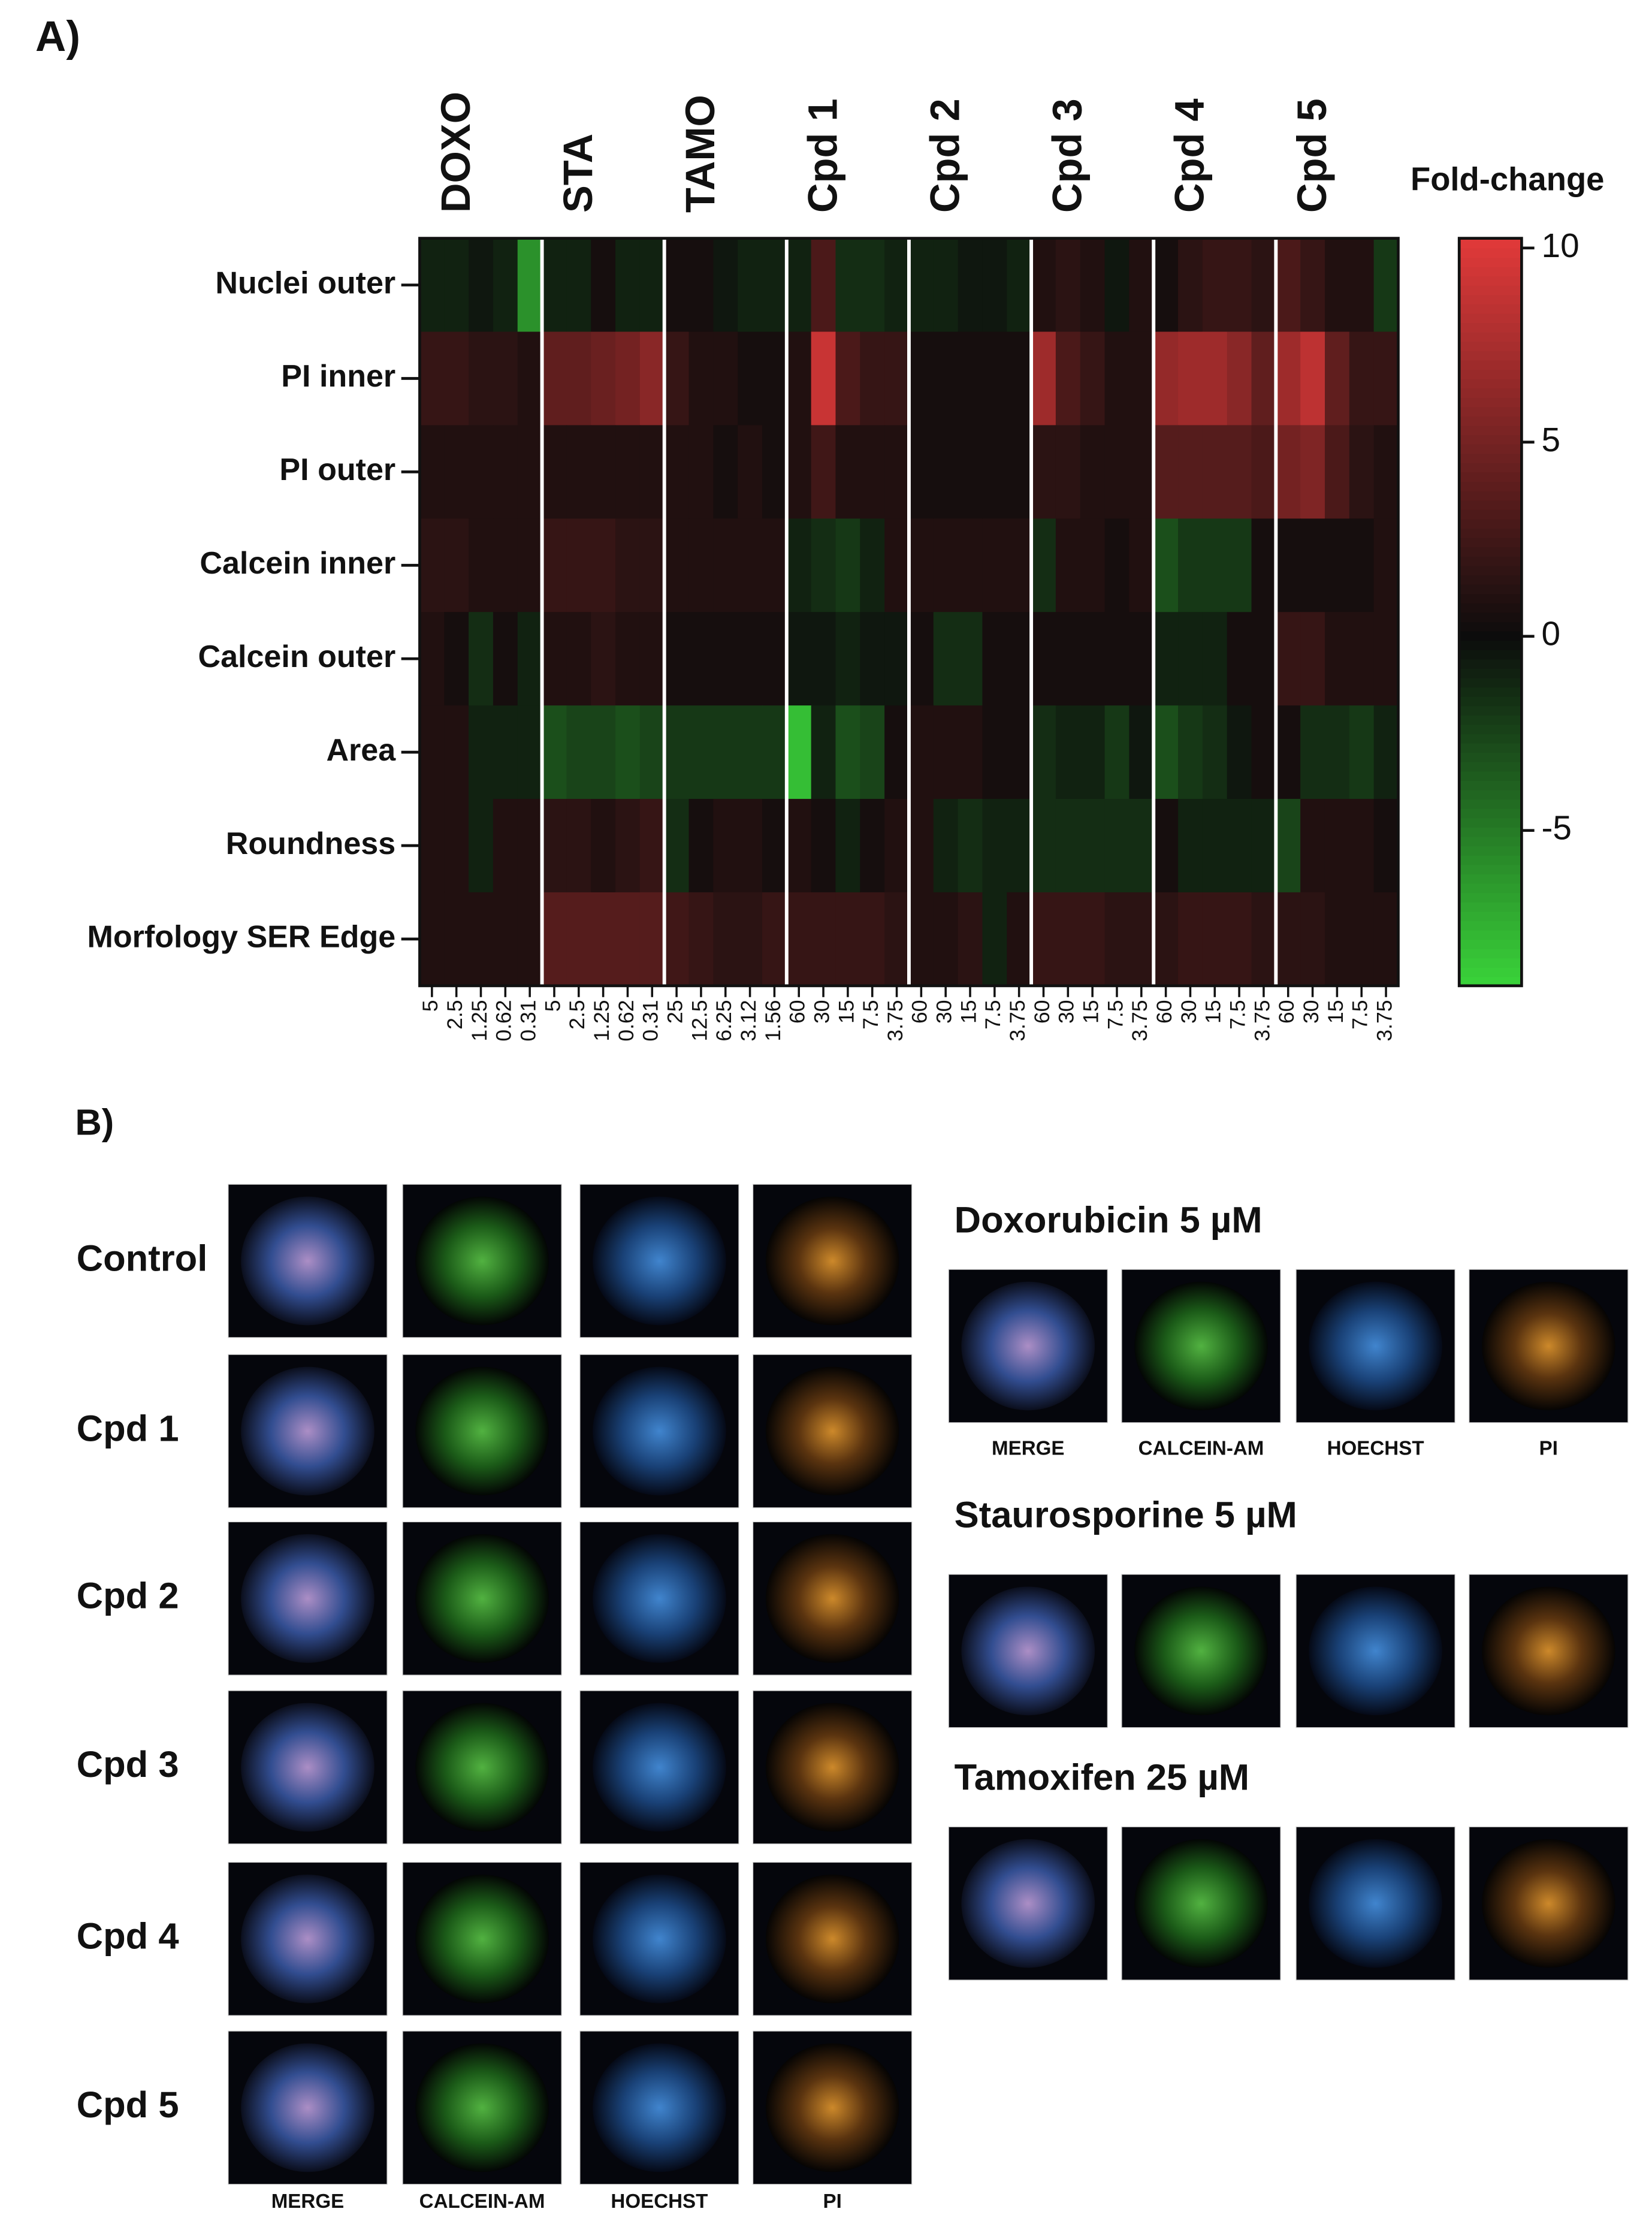 This screenshot has width=1652, height=2224. I want to click on colorbar-tick-label: -5, so click(1557, 829).